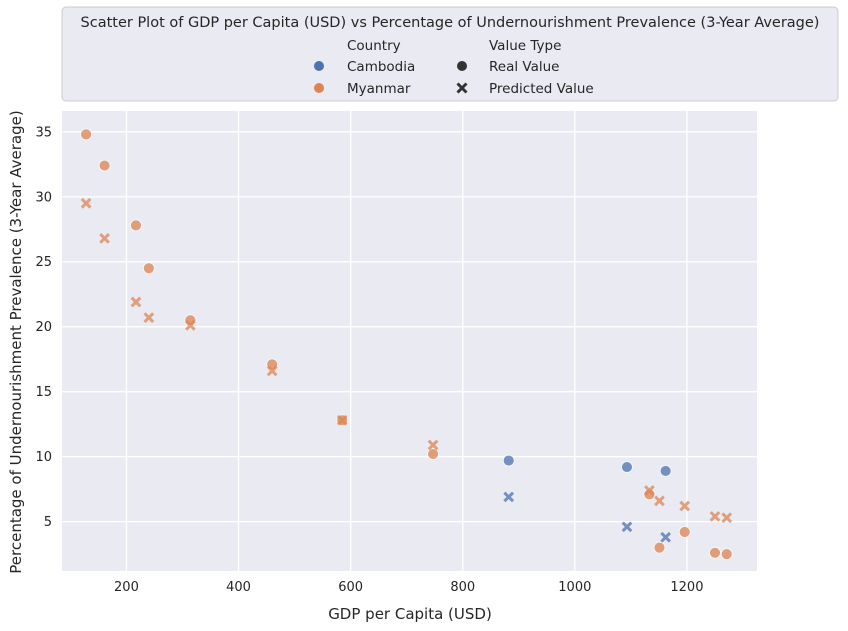 Image resolution: width=848 pixels, height=631 pixels. I want to click on legend-cambodia-label: Cambodia, so click(381, 67).